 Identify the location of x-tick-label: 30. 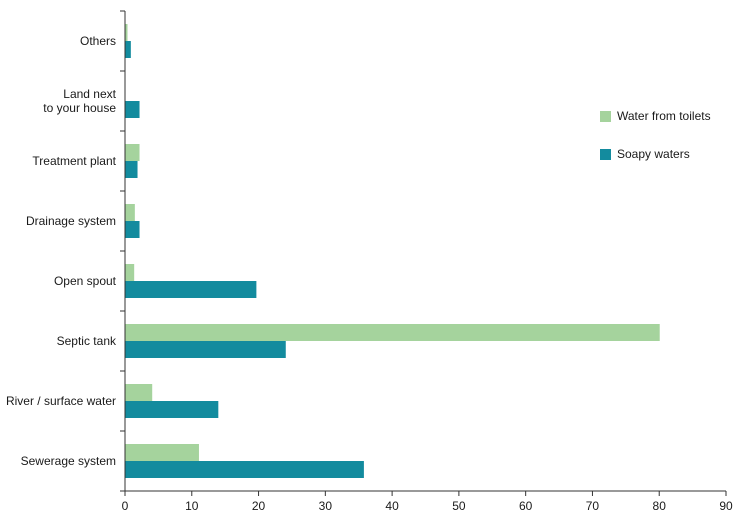
(326, 506).